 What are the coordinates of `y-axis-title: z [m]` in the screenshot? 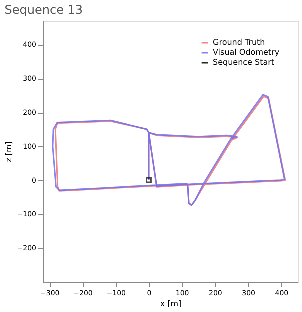 It's located at (9, 152).